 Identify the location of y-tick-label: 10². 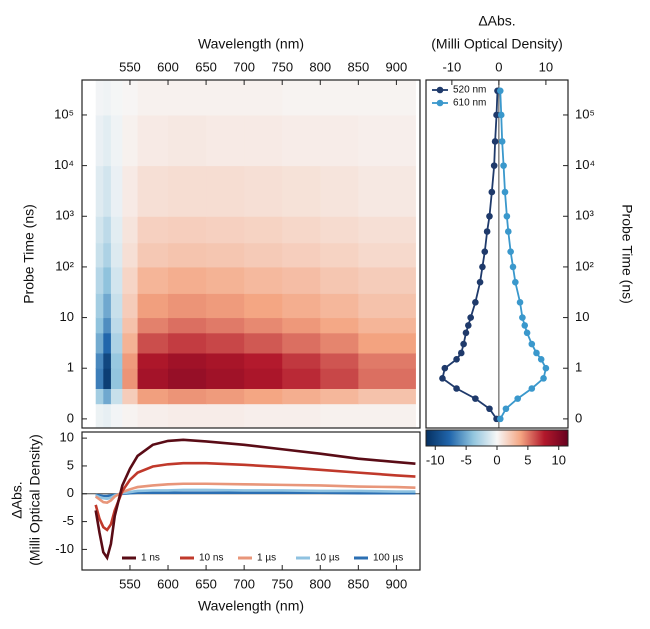
(64, 265).